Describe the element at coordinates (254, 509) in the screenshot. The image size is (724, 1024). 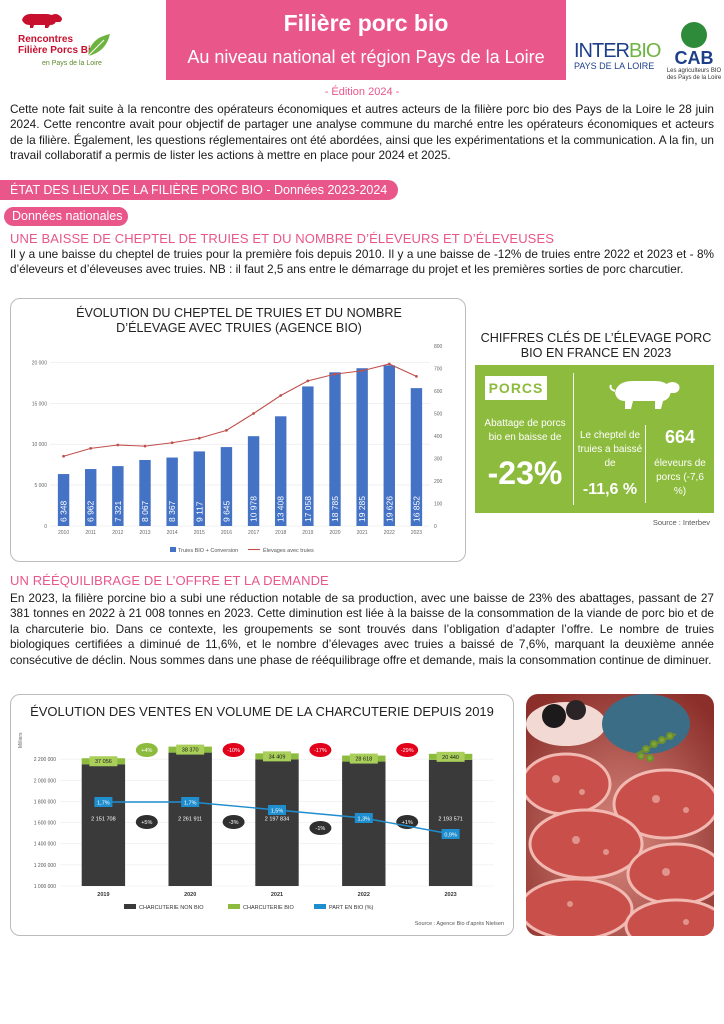
I see `bar-value-label: 10 978` at that location.